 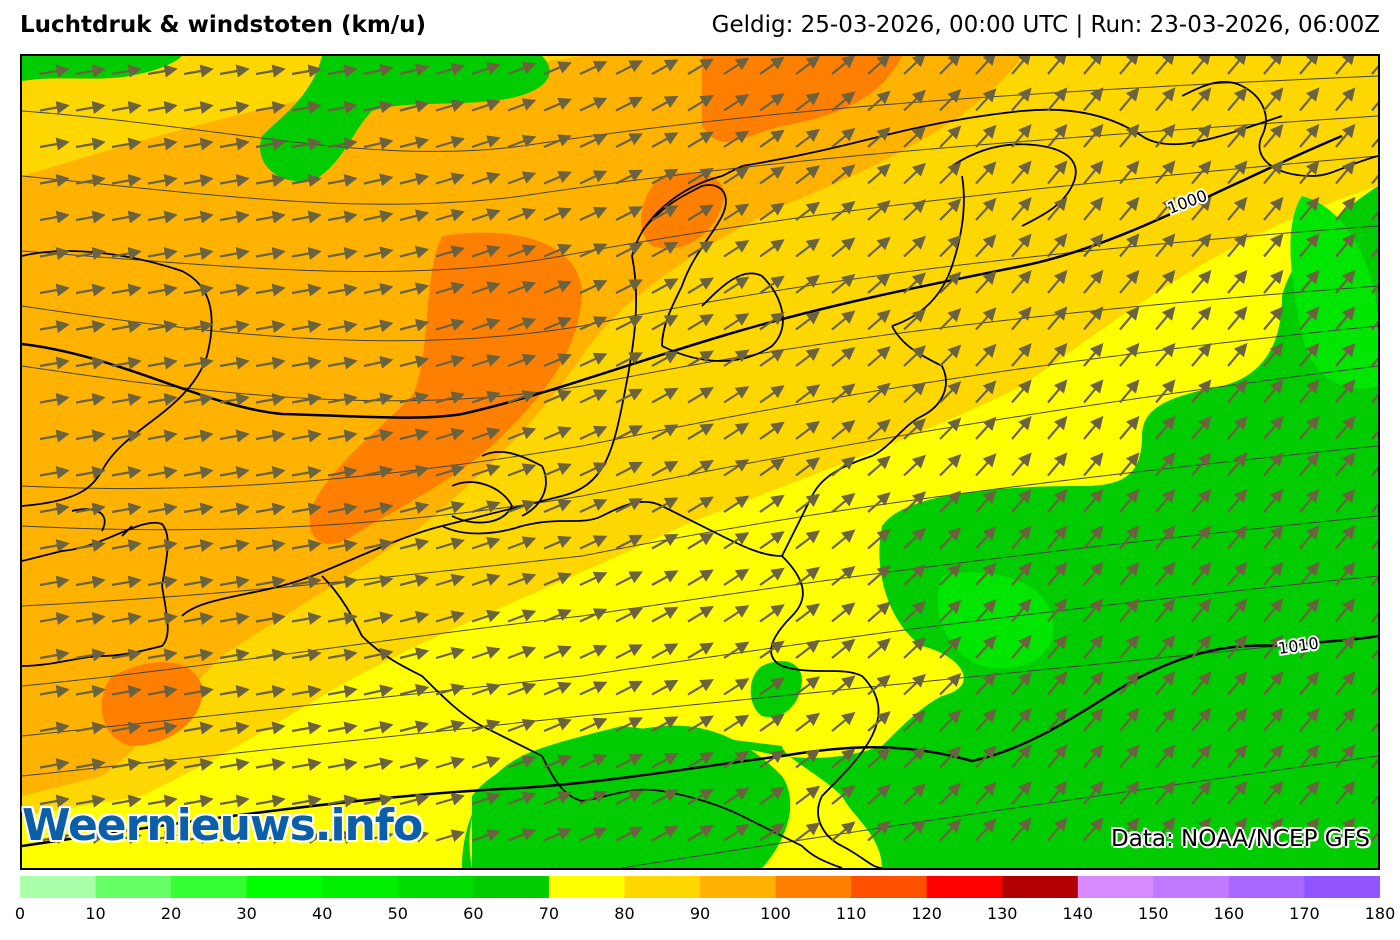 What do you see at coordinates (624, 913) in the screenshot?
I see `legend-tick-label: 80` at bounding box center [624, 913].